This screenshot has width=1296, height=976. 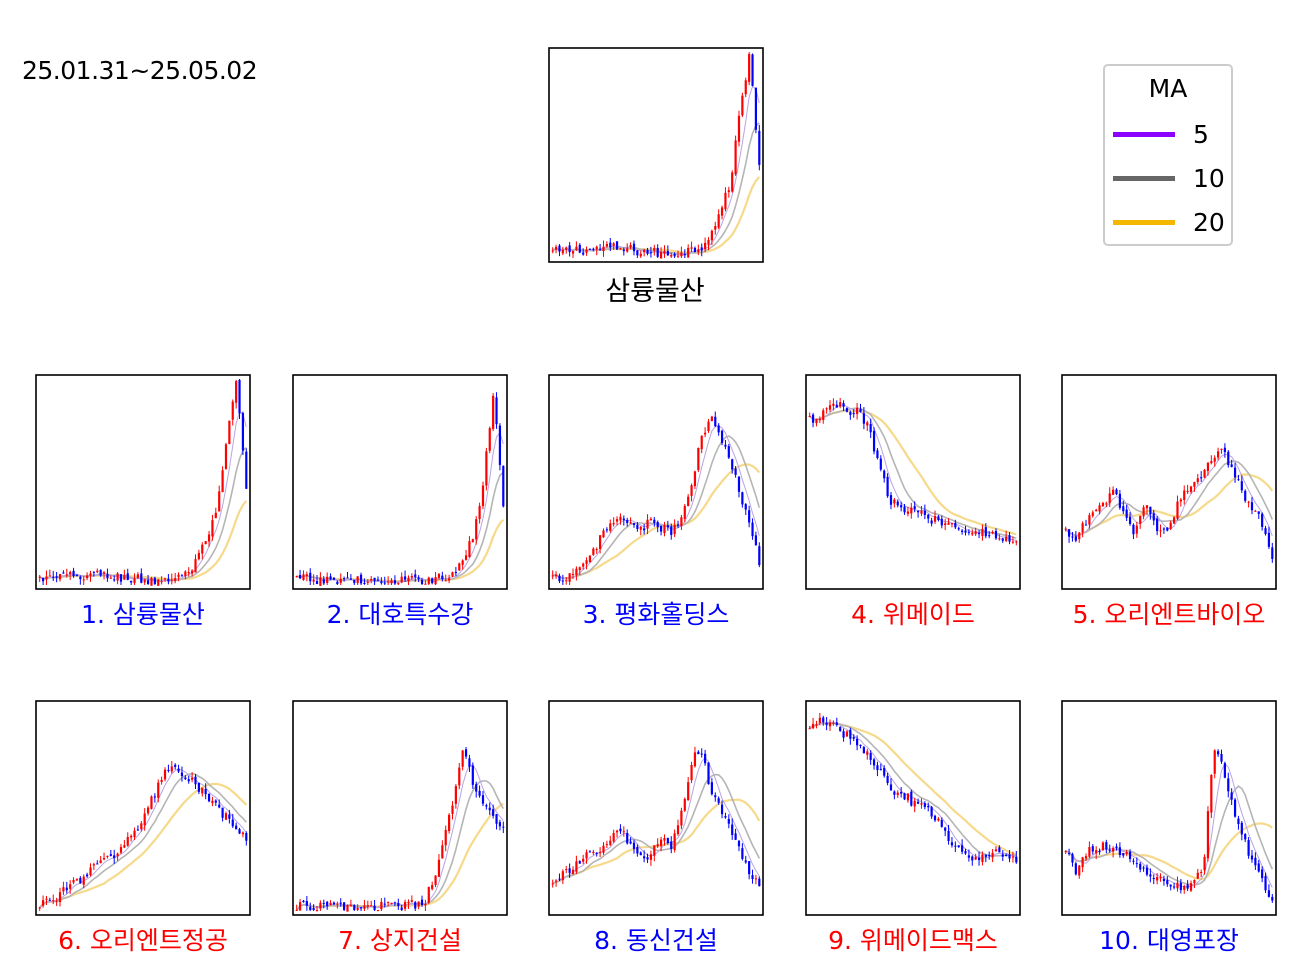 What do you see at coordinates (143, 940) in the screenshot?
I see `panel-6-title: 6. 오리엔트정공` at bounding box center [143, 940].